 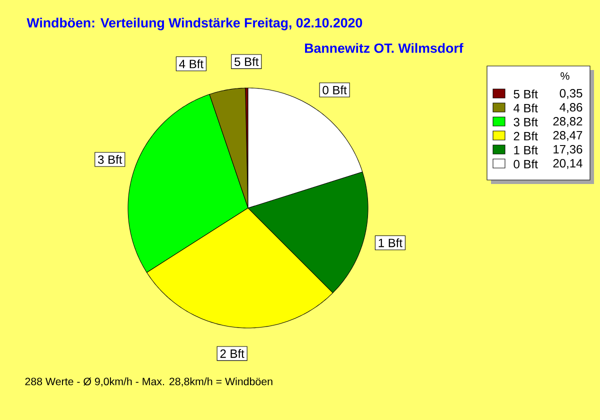 What do you see at coordinates (571, 108) in the screenshot?
I see `data-label: 4,86` at bounding box center [571, 108].